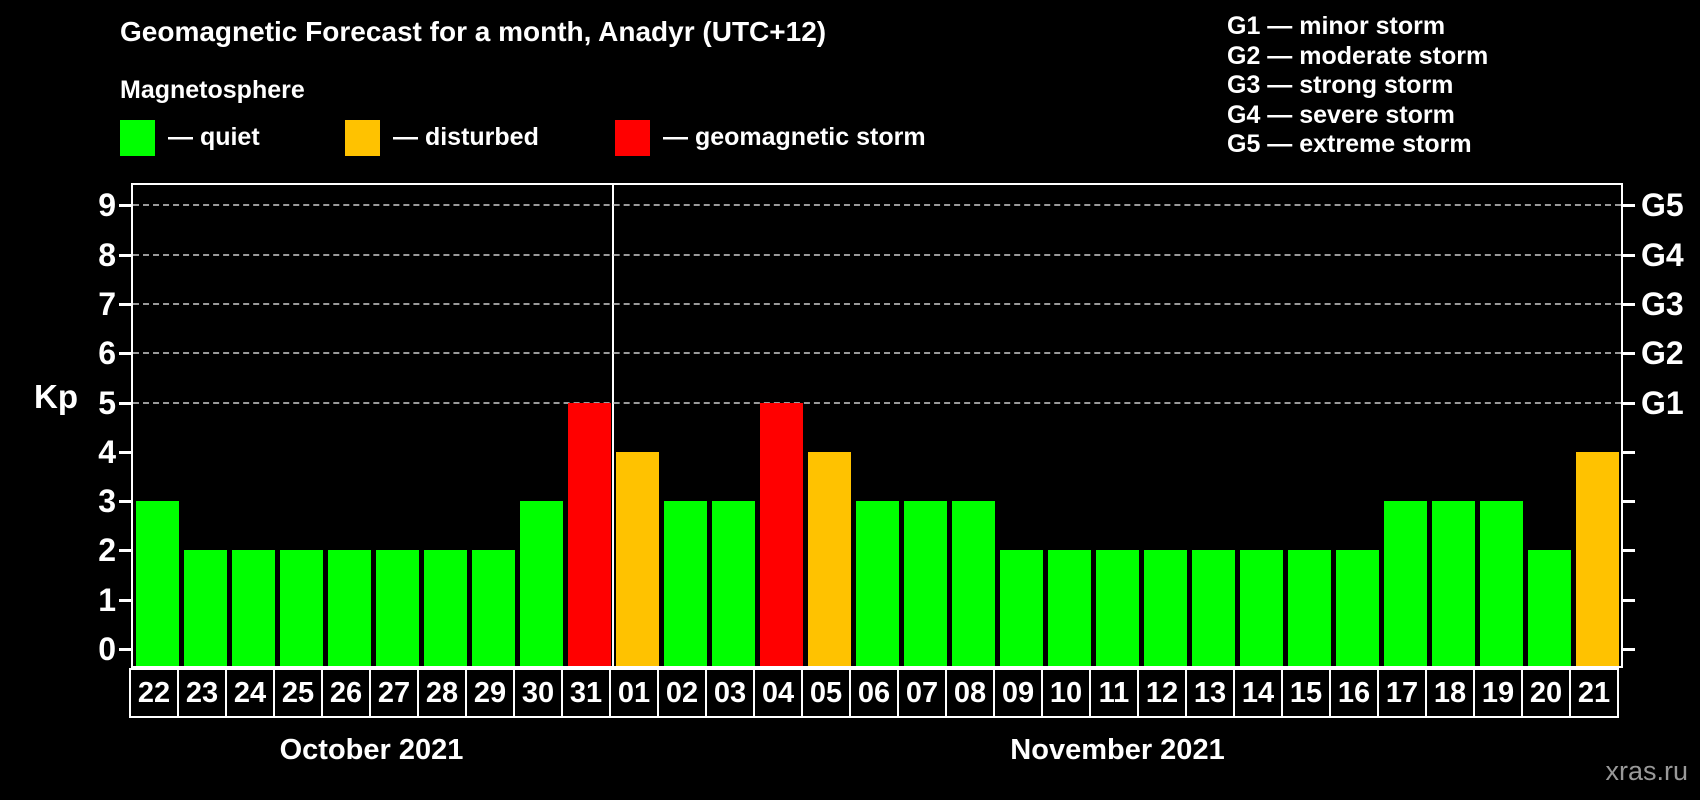  Describe the element at coordinates (154, 693) in the screenshot. I see `day-cell-22: 22` at that location.